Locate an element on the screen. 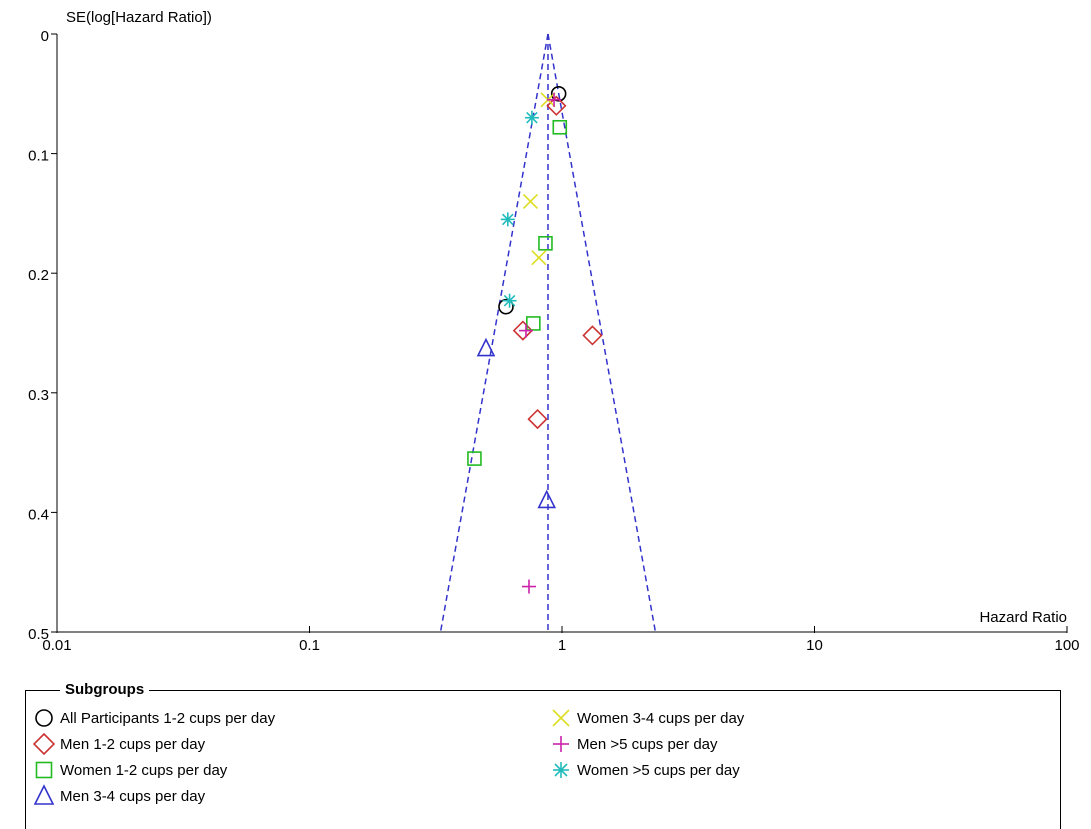 Image resolution: width=1091 pixels, height=829 pixels. legend-asterisk-icon is located at coordinates (561, 770).